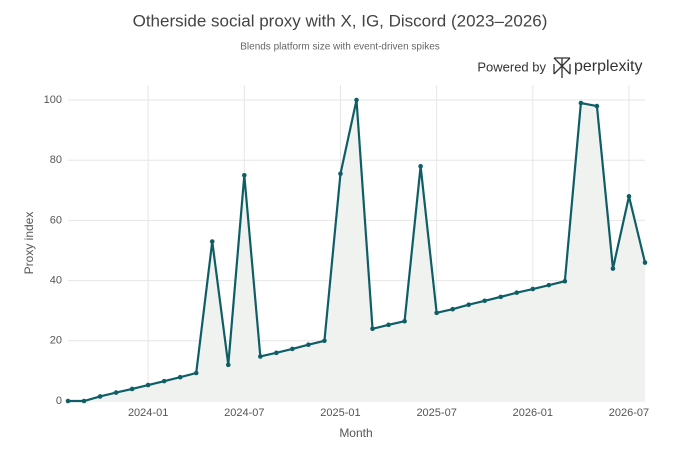 This screenshot has width=680, height=453. Describe the element at coordinates (511, 66) in the screenshot. I see `brand-prefix: Powered by` at that location.